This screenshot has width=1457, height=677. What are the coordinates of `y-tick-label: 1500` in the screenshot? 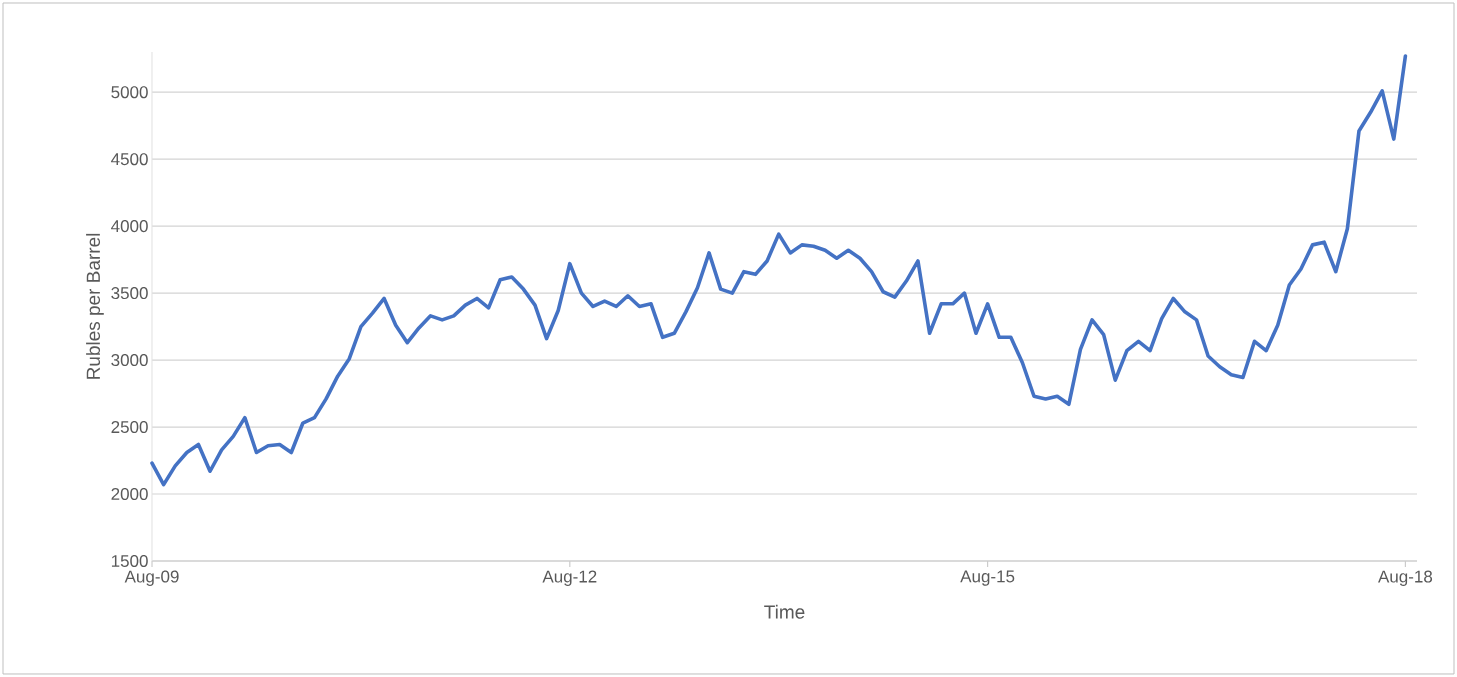 It's located at (129, 561).